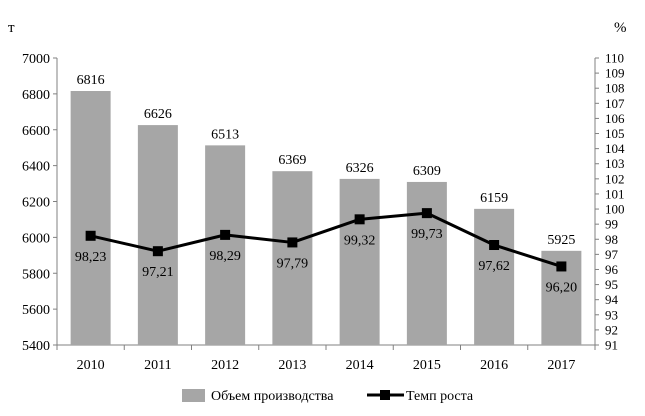 The width and height of the screenshot is (645, 416). I want to click on bar-2015, so click(426, 263).